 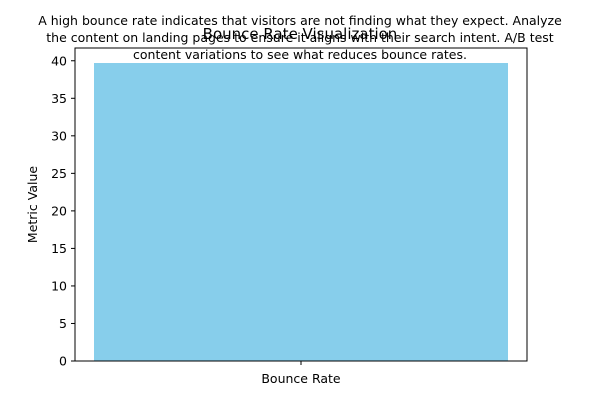 I want to click on y-tick-label: 15, so click(x=59, y=248).